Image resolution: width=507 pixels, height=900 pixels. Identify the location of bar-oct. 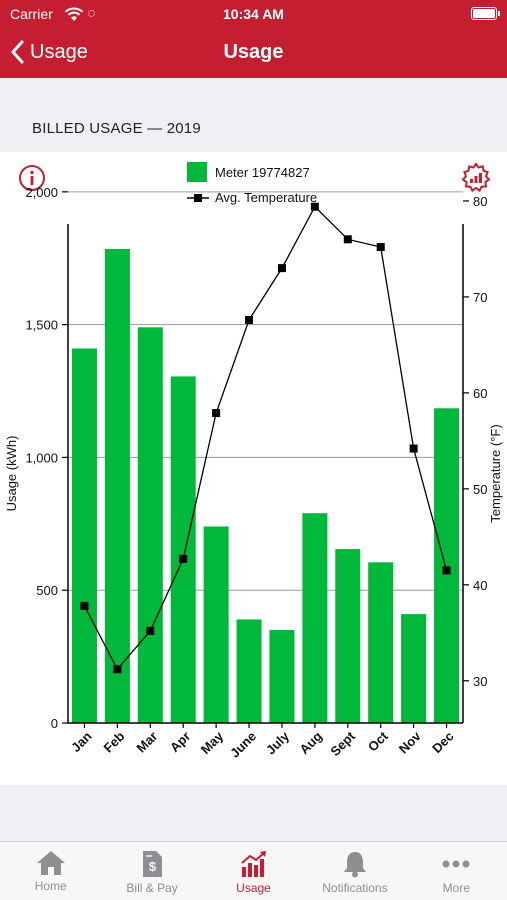
(381, 642).